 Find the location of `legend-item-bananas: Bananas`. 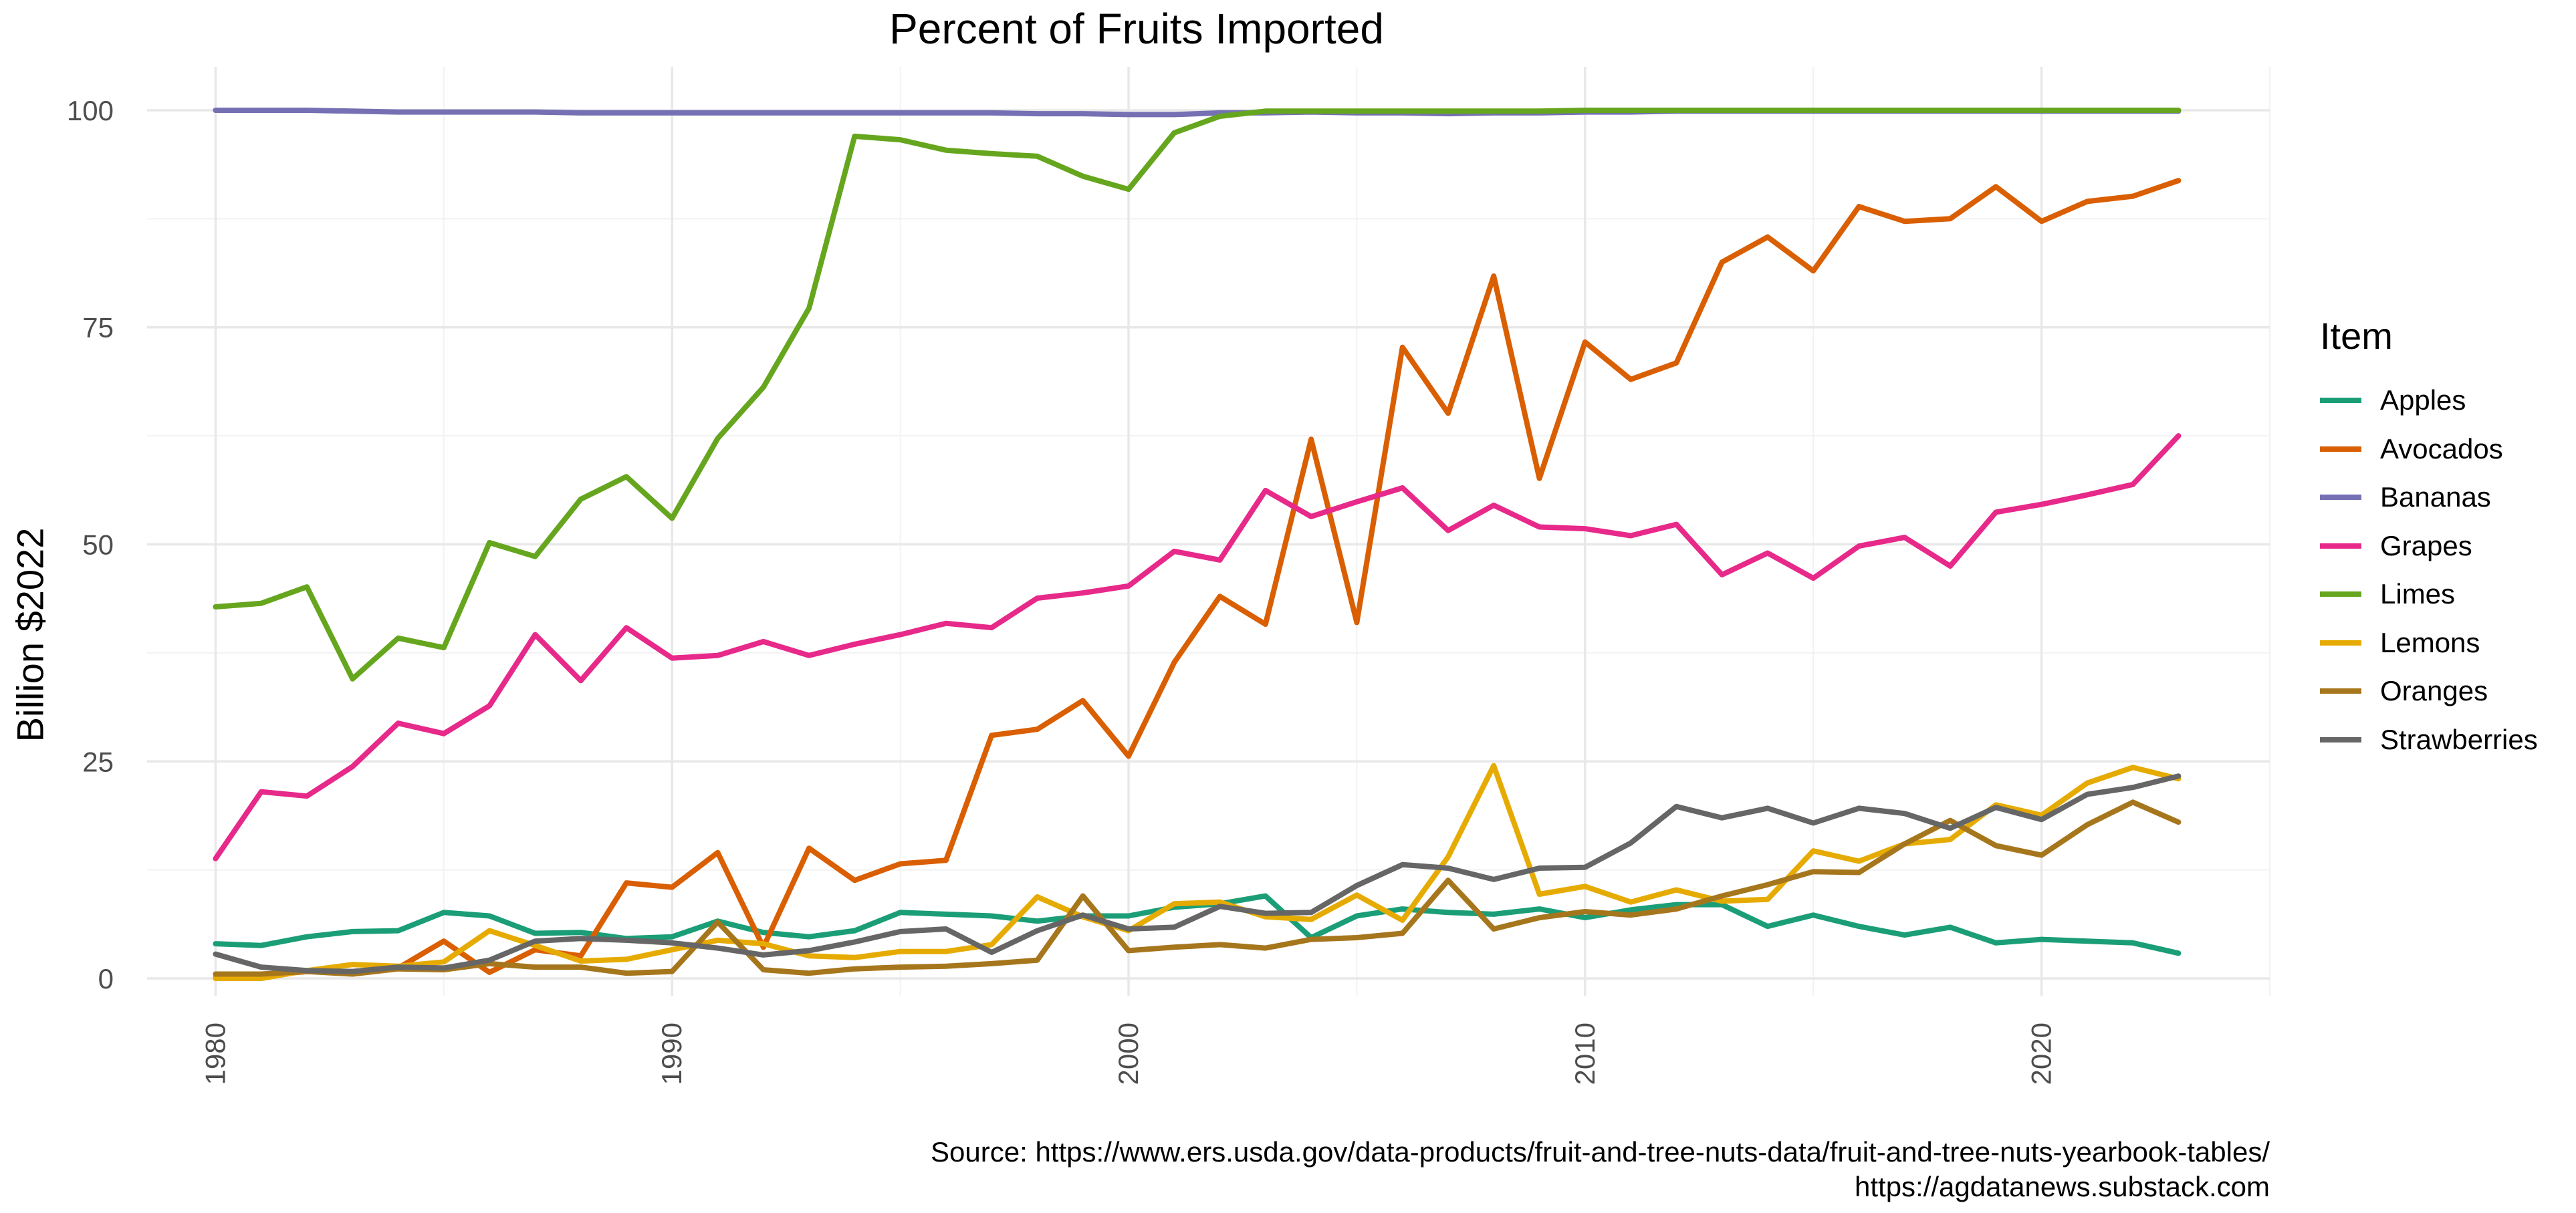

legend-item-bananas: Bananas is located at coordinates (2429, 498).